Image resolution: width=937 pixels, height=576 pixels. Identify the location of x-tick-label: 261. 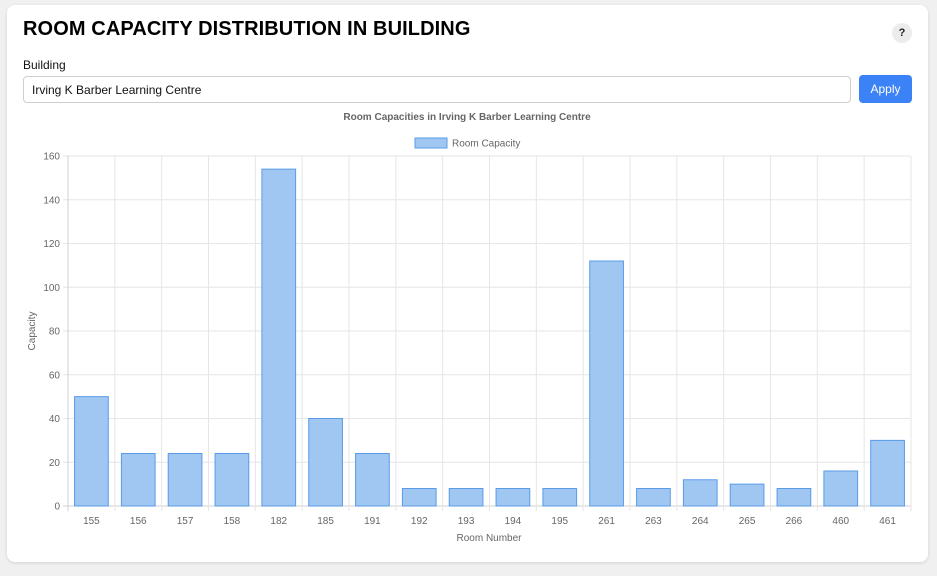
(606, 521).